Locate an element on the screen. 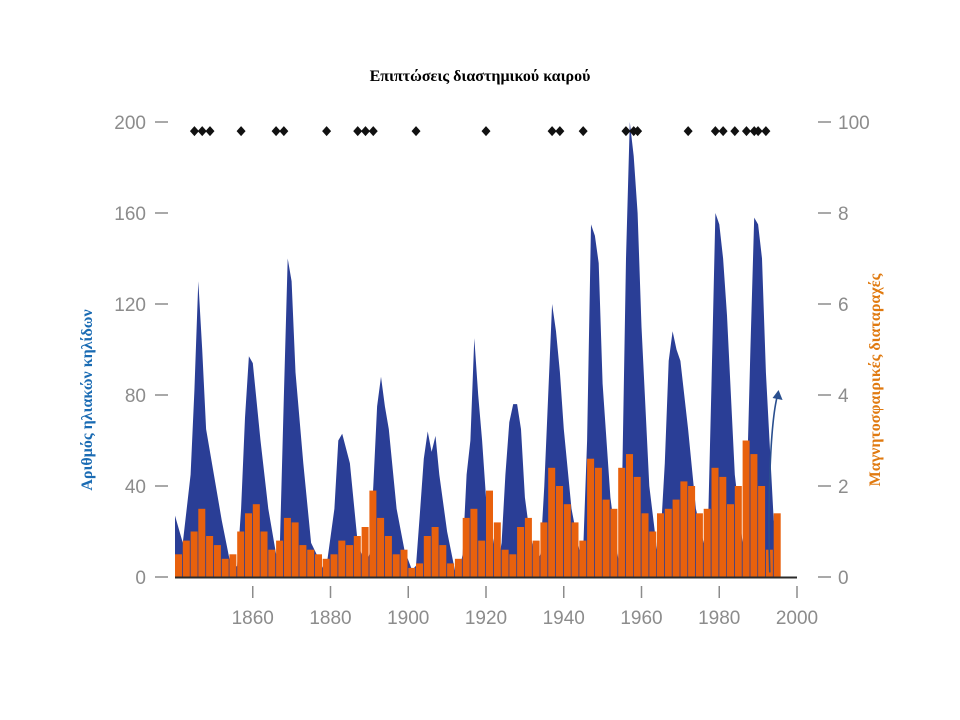 This screenshot has height=720, width=960. y-left-tick-label: 80 is located at coordinates (135, 396).